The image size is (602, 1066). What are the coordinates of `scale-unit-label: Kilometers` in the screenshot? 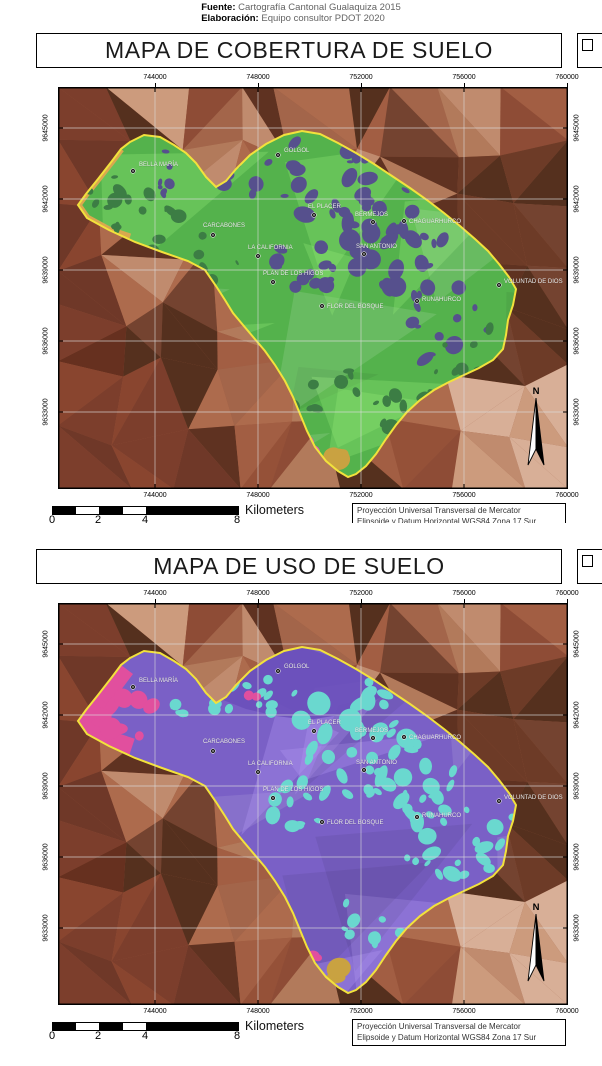 It's located at (275, 1026).